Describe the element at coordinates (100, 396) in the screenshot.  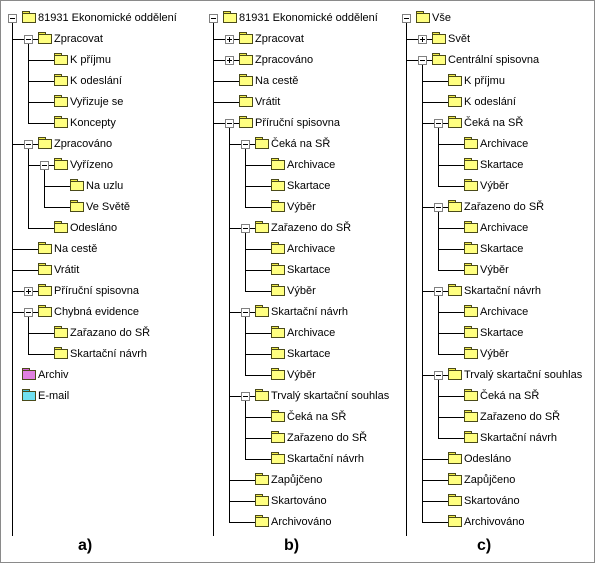
I see `tree-node-e-mail: E-mail` at that location.